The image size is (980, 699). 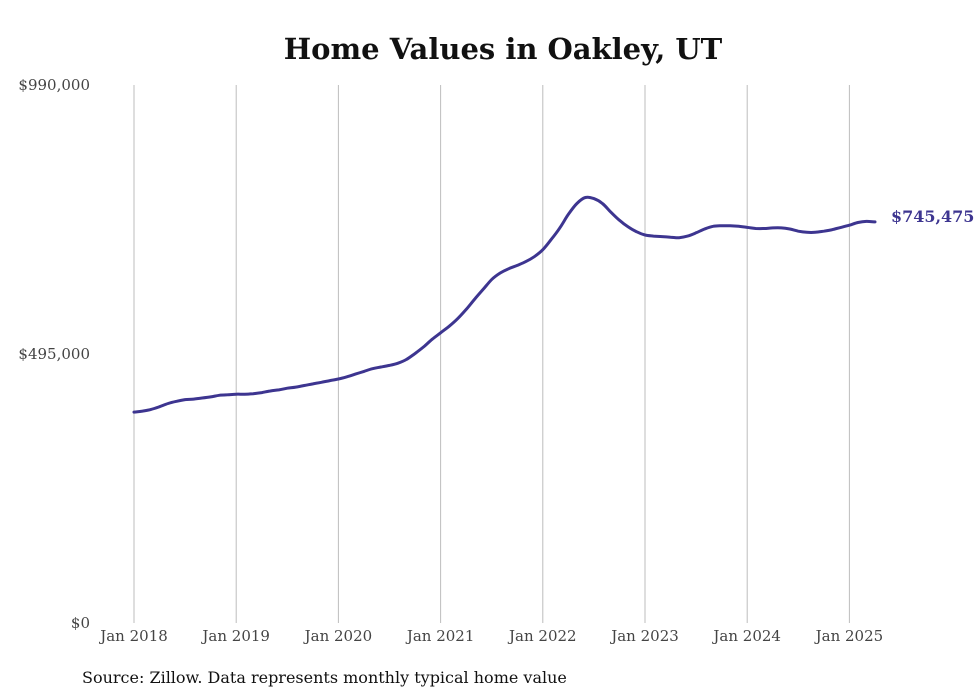 I want to click on y-tick-label: $495,000, so click(x=54, y=354).